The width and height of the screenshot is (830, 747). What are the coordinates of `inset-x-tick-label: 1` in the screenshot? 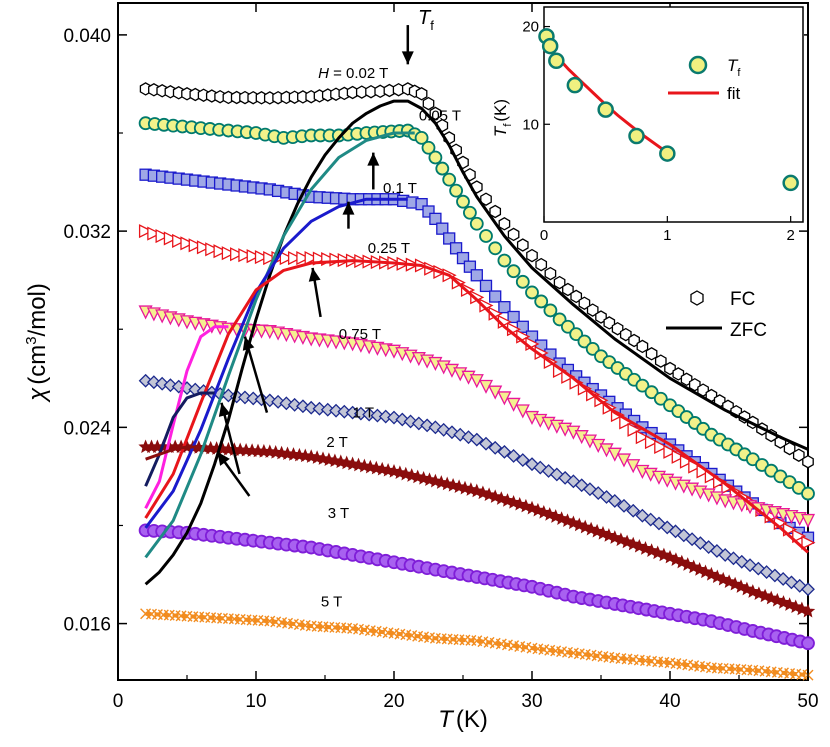 It's located at (667, 235).